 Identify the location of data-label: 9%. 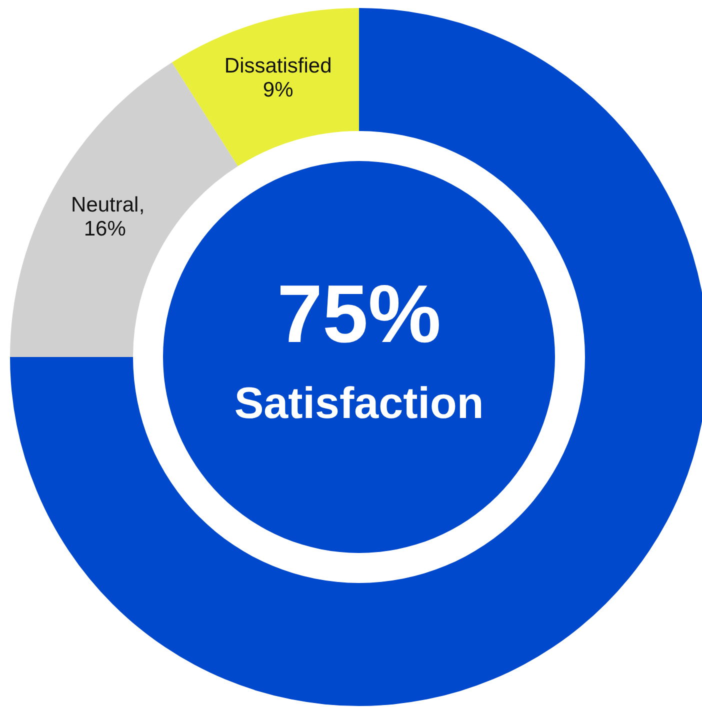
(278, 90).